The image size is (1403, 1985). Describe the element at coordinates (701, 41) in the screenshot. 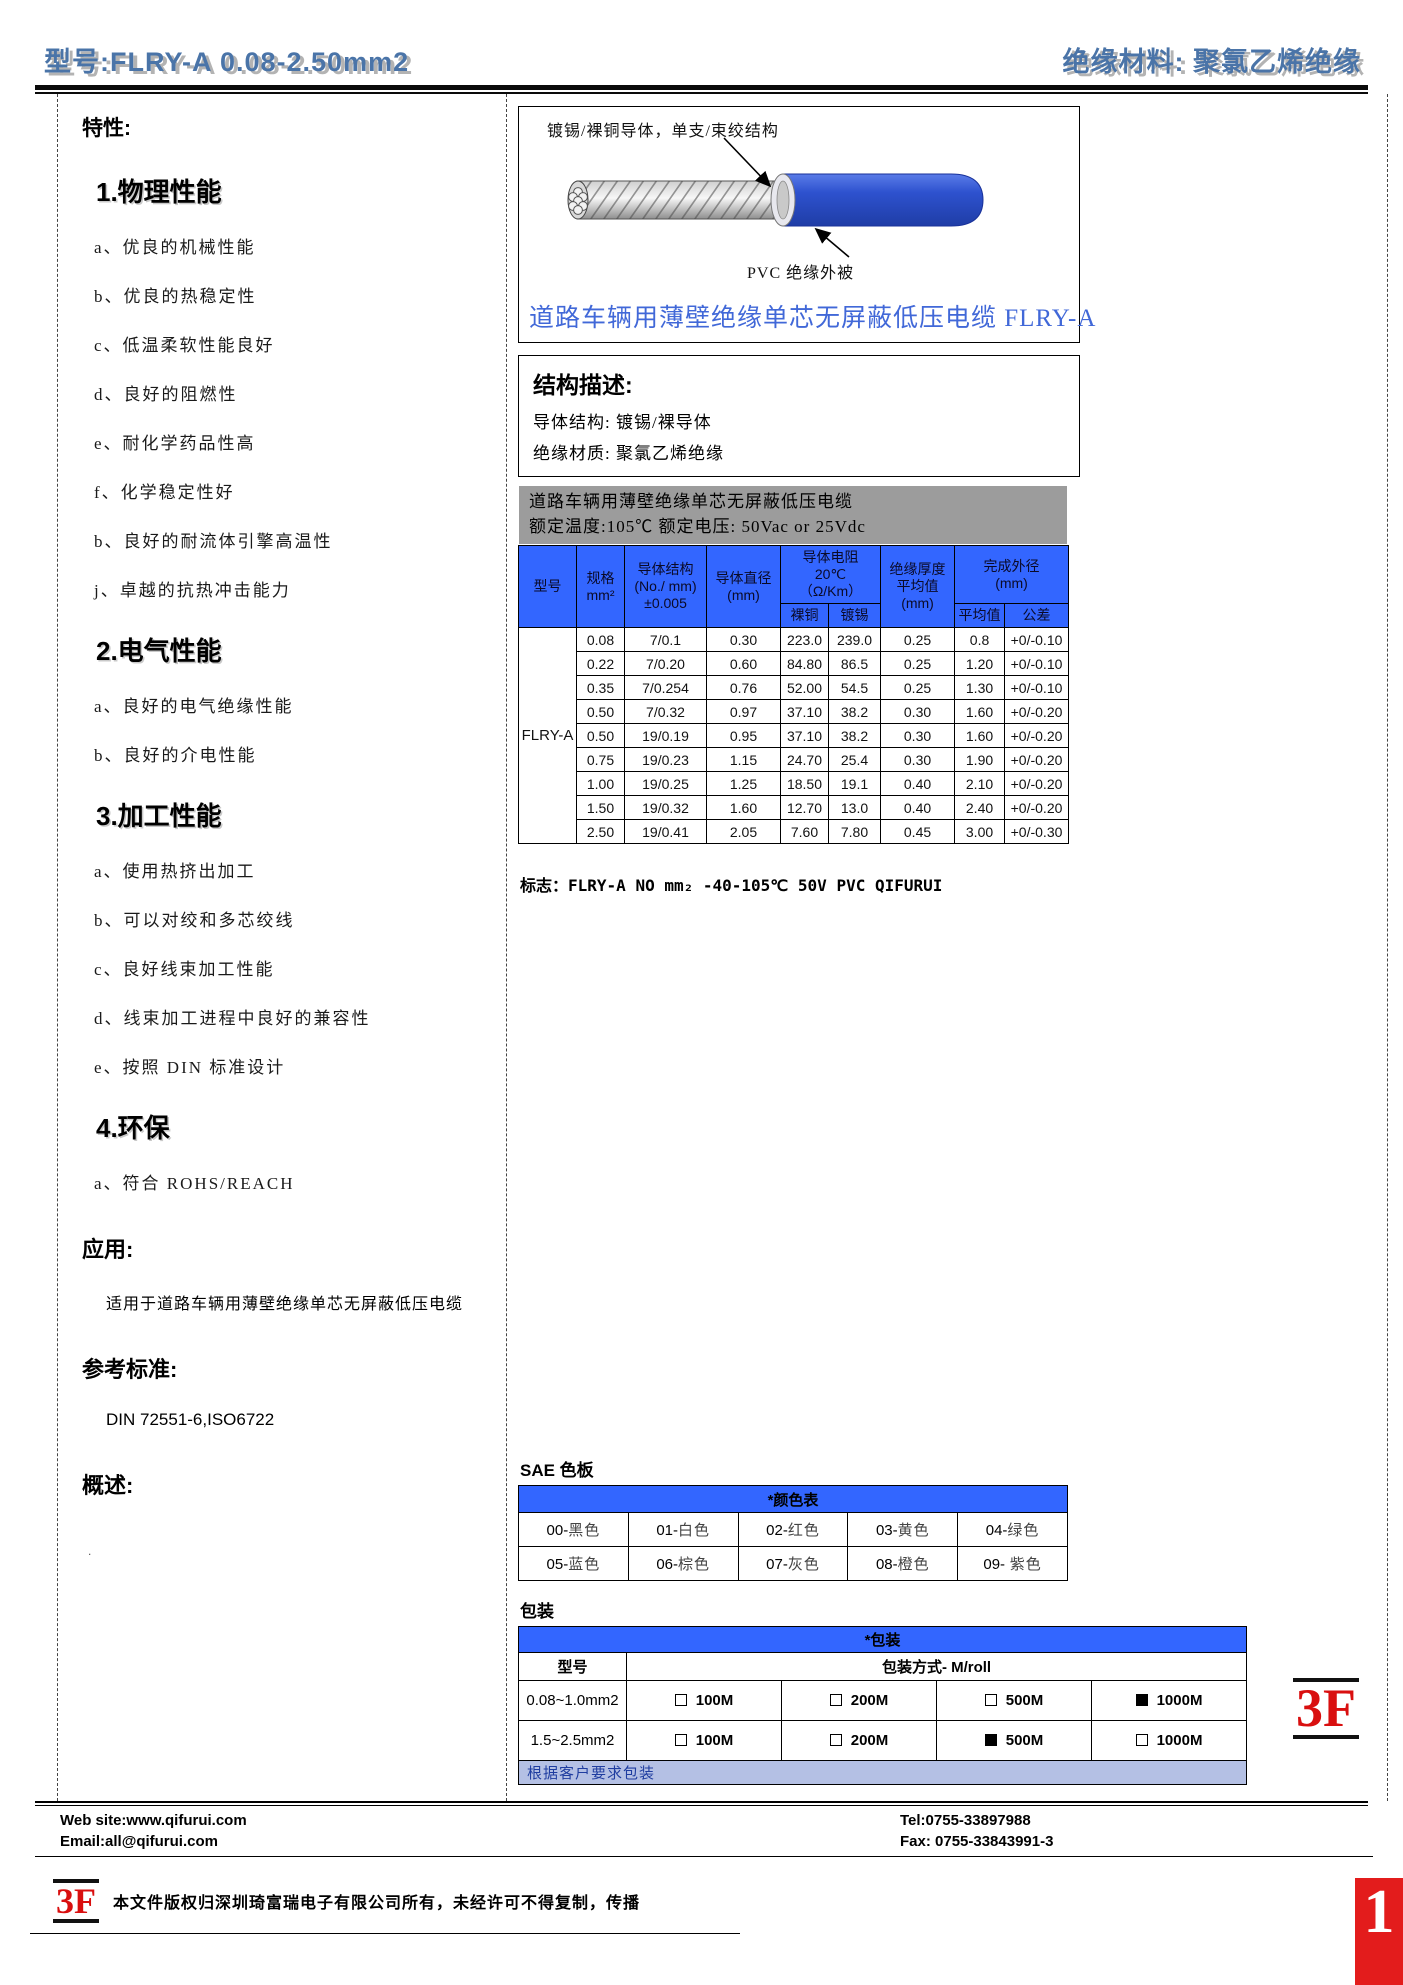

I see `page-header: 型号:FLRY-A 0.08-2.50mm2 绝缘材料: 聚氯乙烯绝缘` at that location.